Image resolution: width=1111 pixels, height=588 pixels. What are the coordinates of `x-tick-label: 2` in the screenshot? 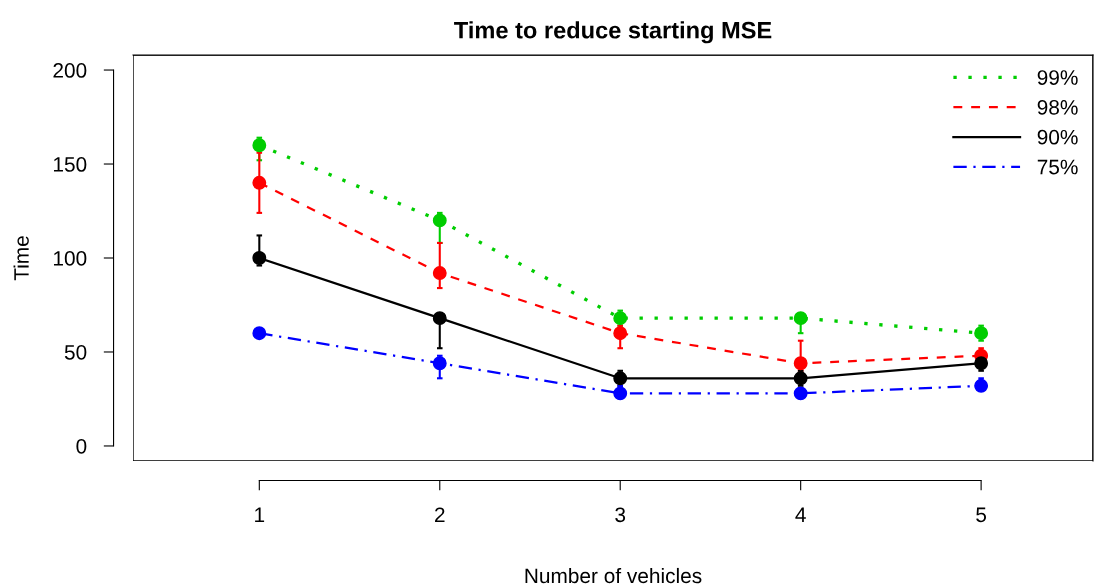 It's located at (440, 514).